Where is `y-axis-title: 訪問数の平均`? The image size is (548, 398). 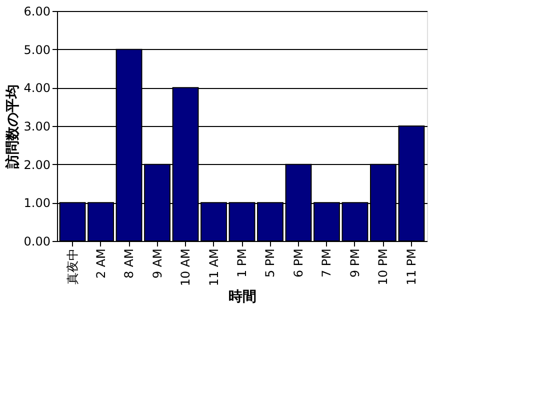
y-axis-title: 訪問数の平均 is located at coordinates (12, 127).